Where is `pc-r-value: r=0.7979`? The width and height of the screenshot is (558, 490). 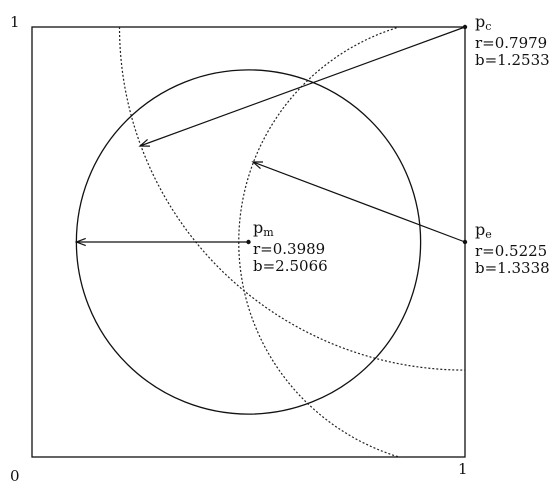
pc-r-value: r=0.7979 is located at coordinates (511, 43).